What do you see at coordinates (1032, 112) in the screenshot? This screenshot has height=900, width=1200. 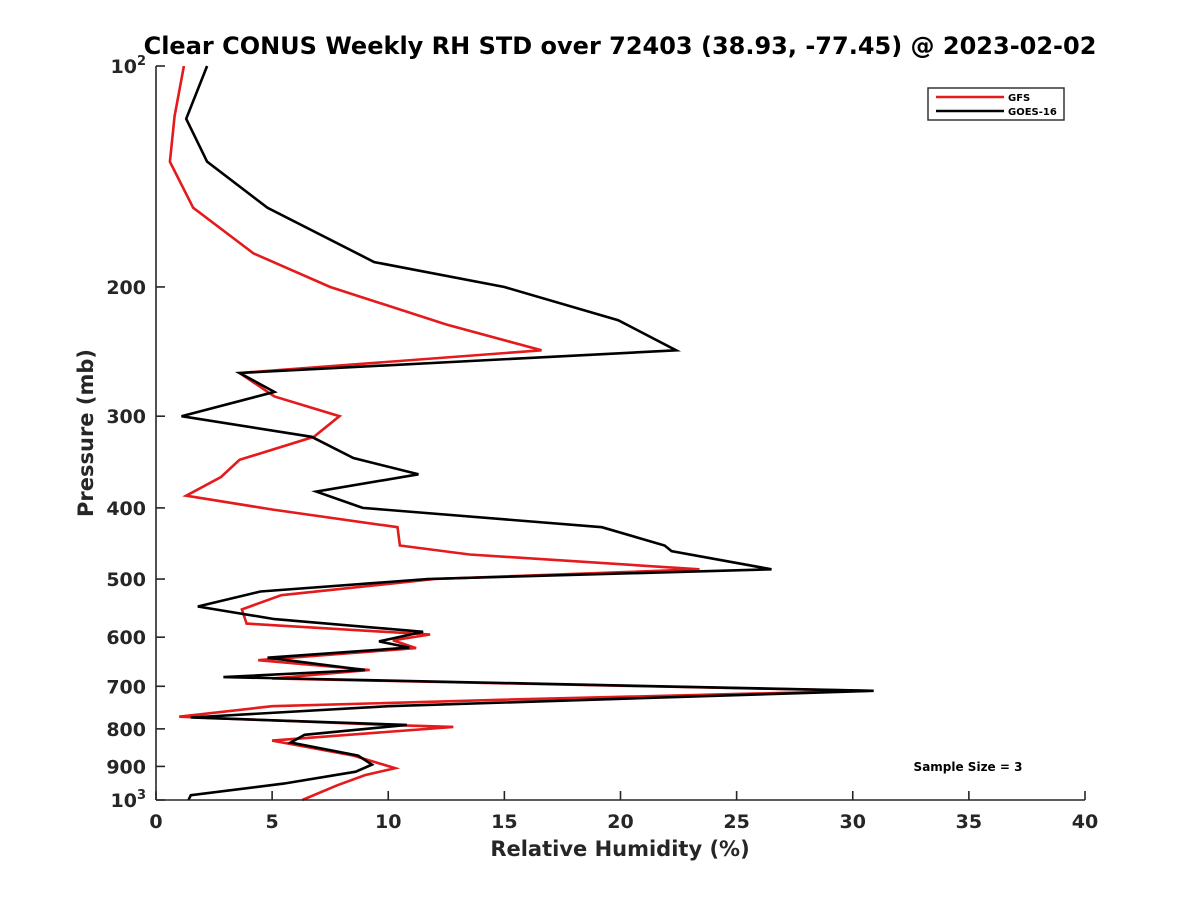 I see `legend-label-goes-16: GOES-16` at bounding box center [1032, 112].